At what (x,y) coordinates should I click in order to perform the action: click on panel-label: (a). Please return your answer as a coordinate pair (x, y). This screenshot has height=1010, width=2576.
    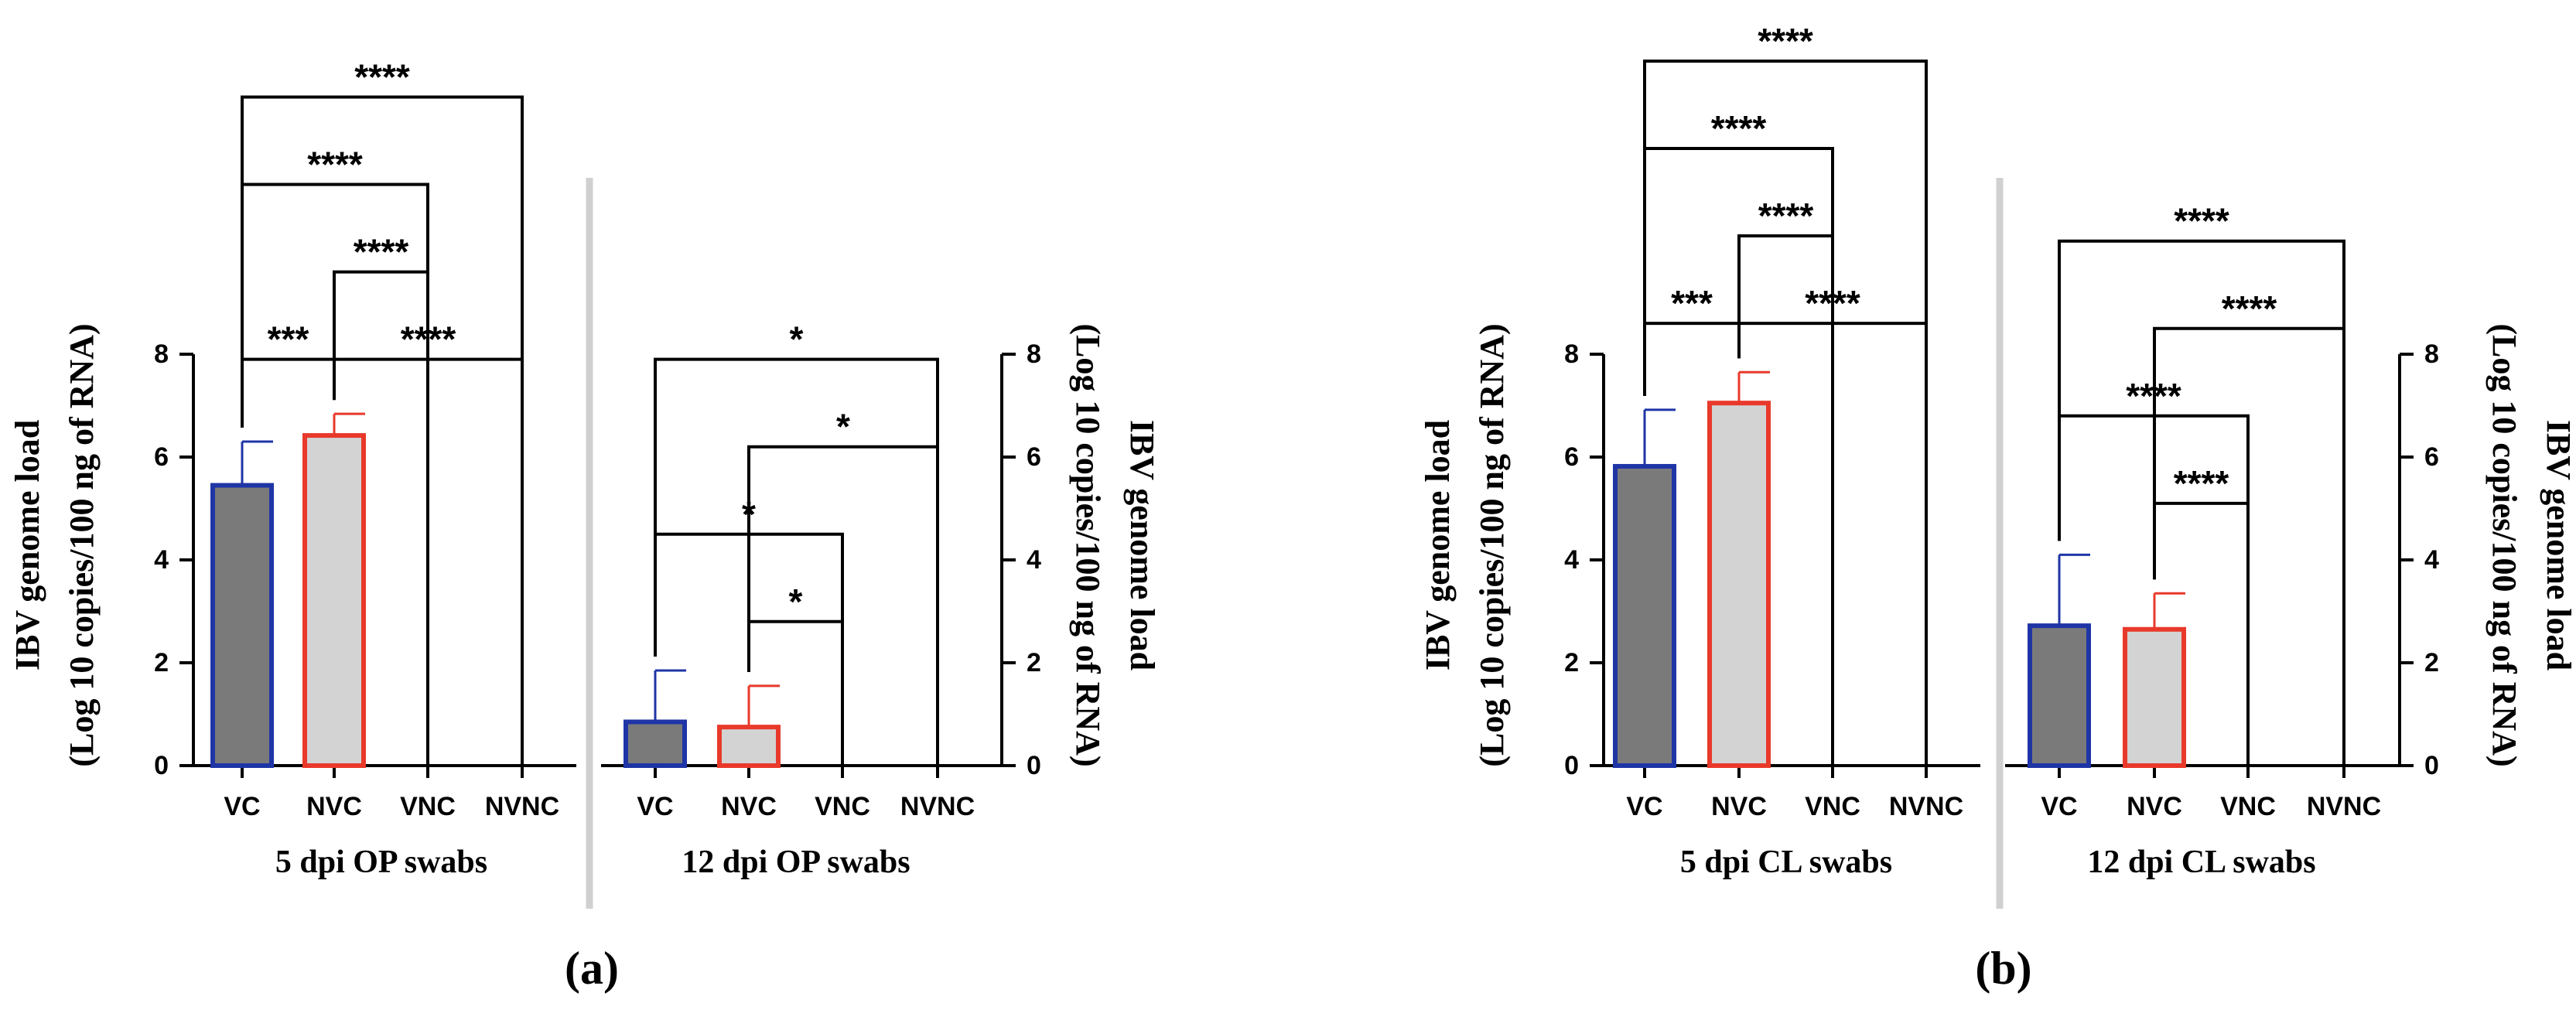
    Looking at the image, I should click on (592, 968).